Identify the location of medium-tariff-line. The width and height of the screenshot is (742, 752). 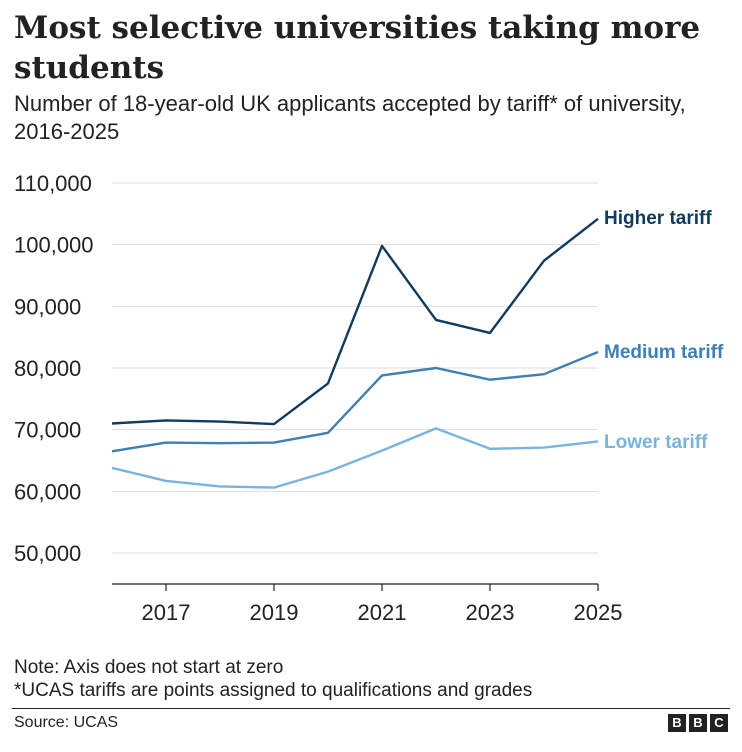
(355, 401).